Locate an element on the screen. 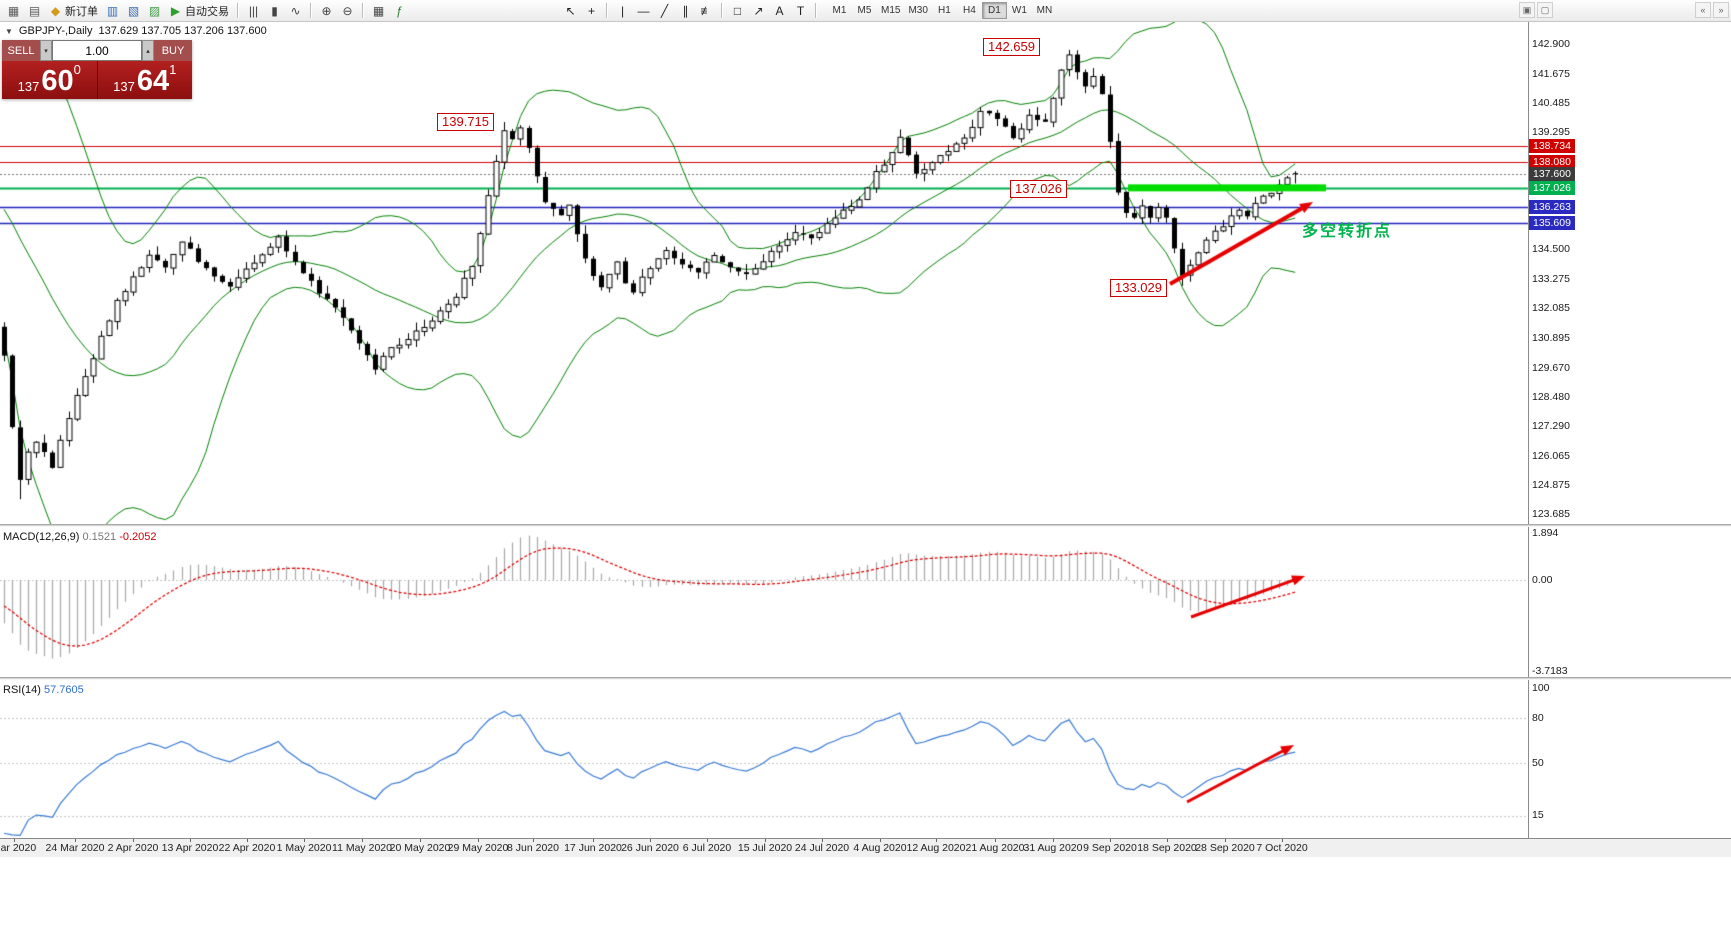 The image size is (1731, 939). new-chart-icon: ▦ is located at coordinates (13, 10).